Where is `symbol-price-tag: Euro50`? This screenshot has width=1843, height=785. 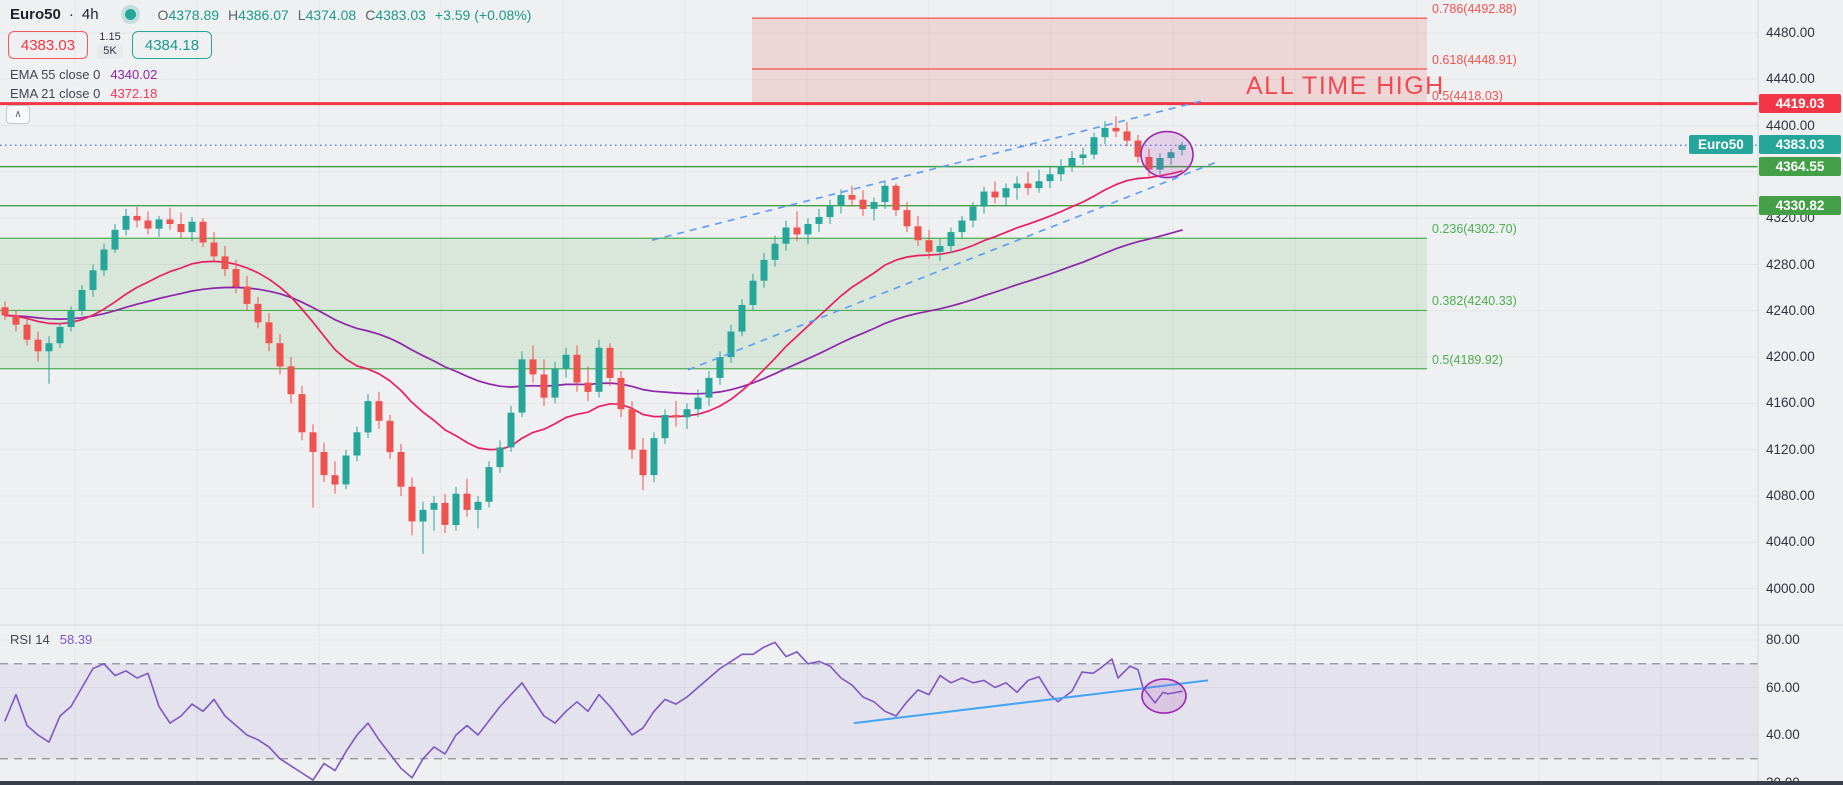 symbol-price-tag: Euro50 is located at coordinates (1721, 145).